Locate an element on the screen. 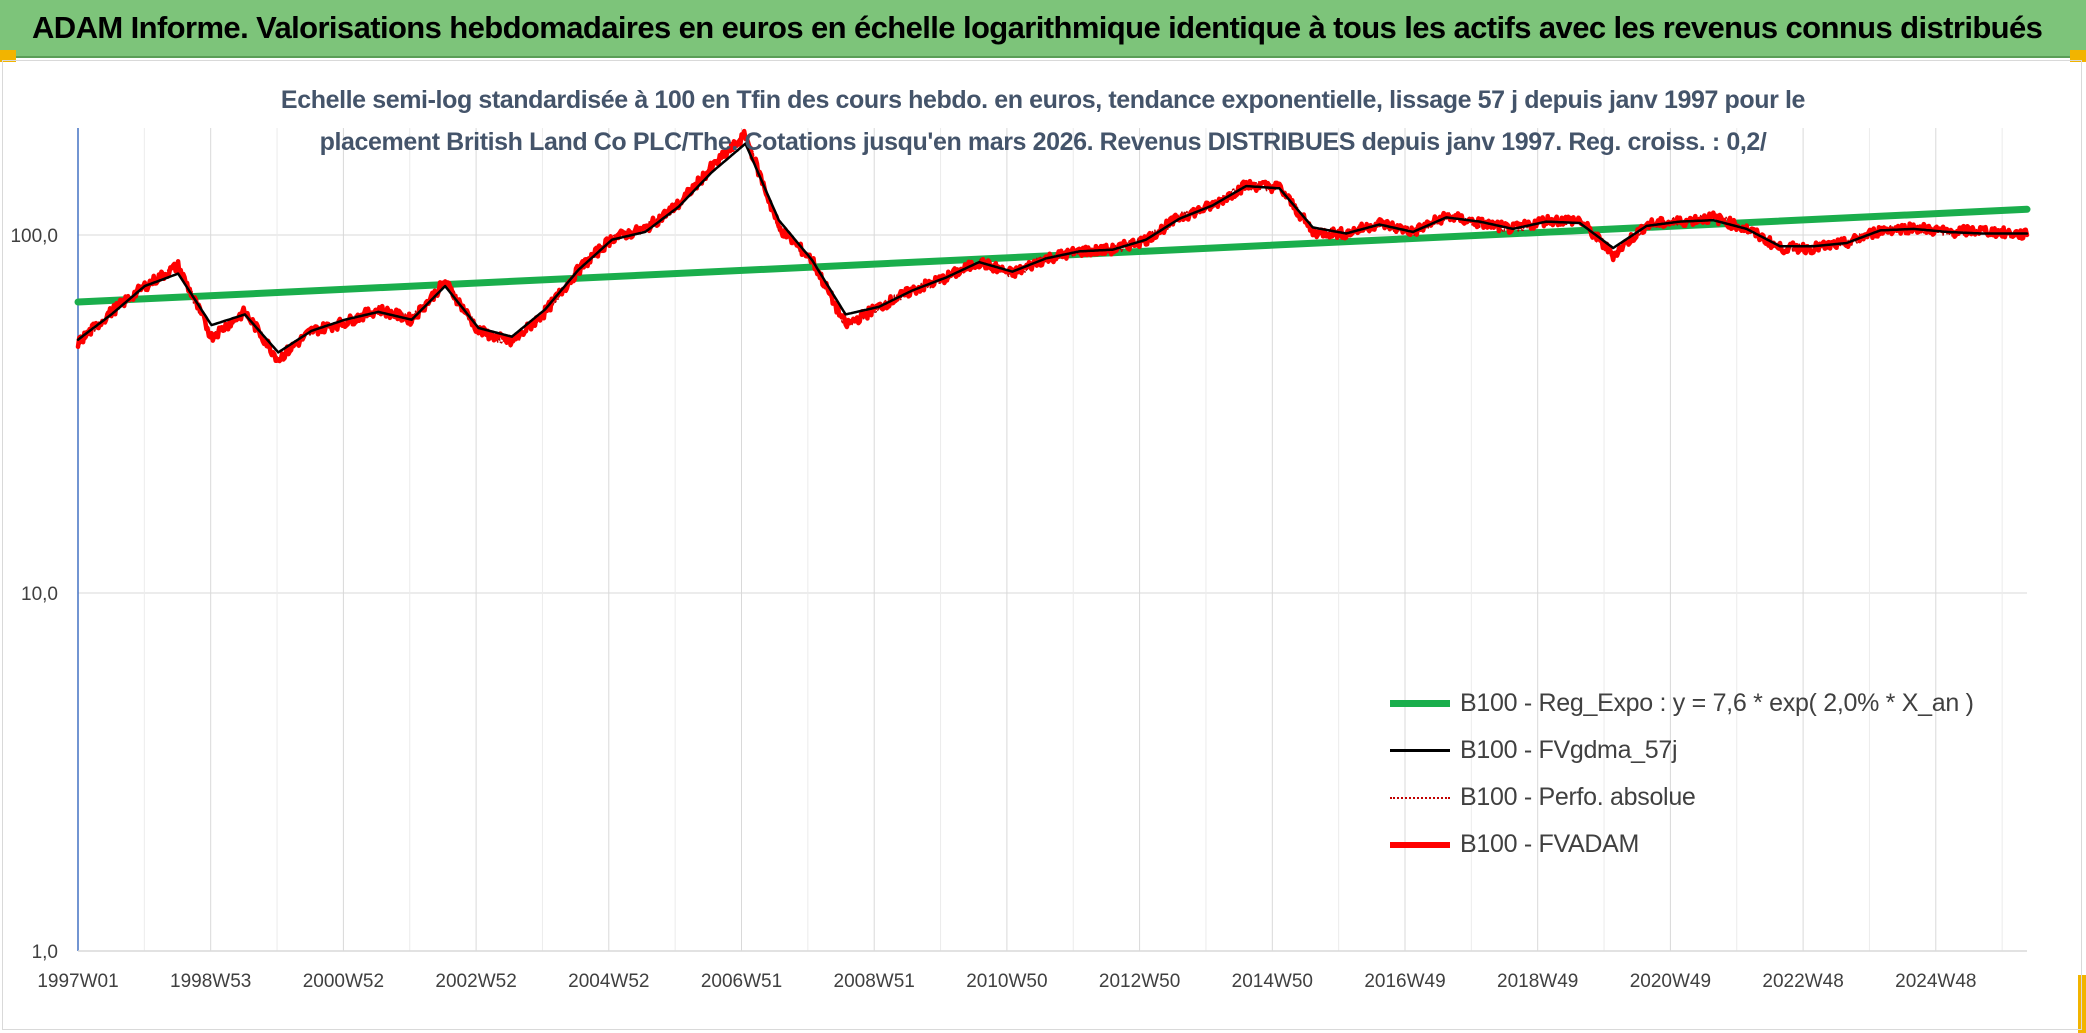 Image resolution: width=2086 pixels, height=1033 pixels. x-tick-label: 2012W50 is located at coordinates (1139, 981).